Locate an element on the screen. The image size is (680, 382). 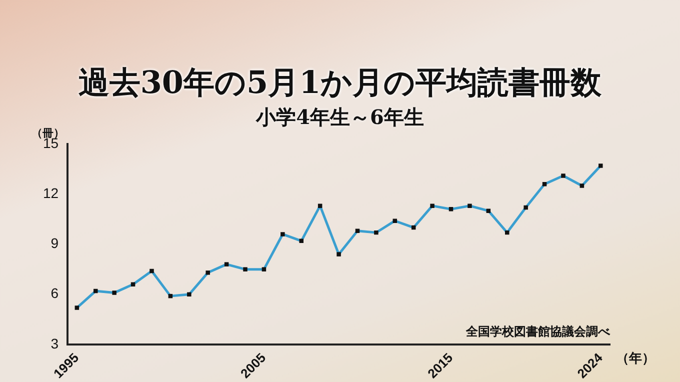
y-tick-label: 9 is located at coordinates (54, 243).